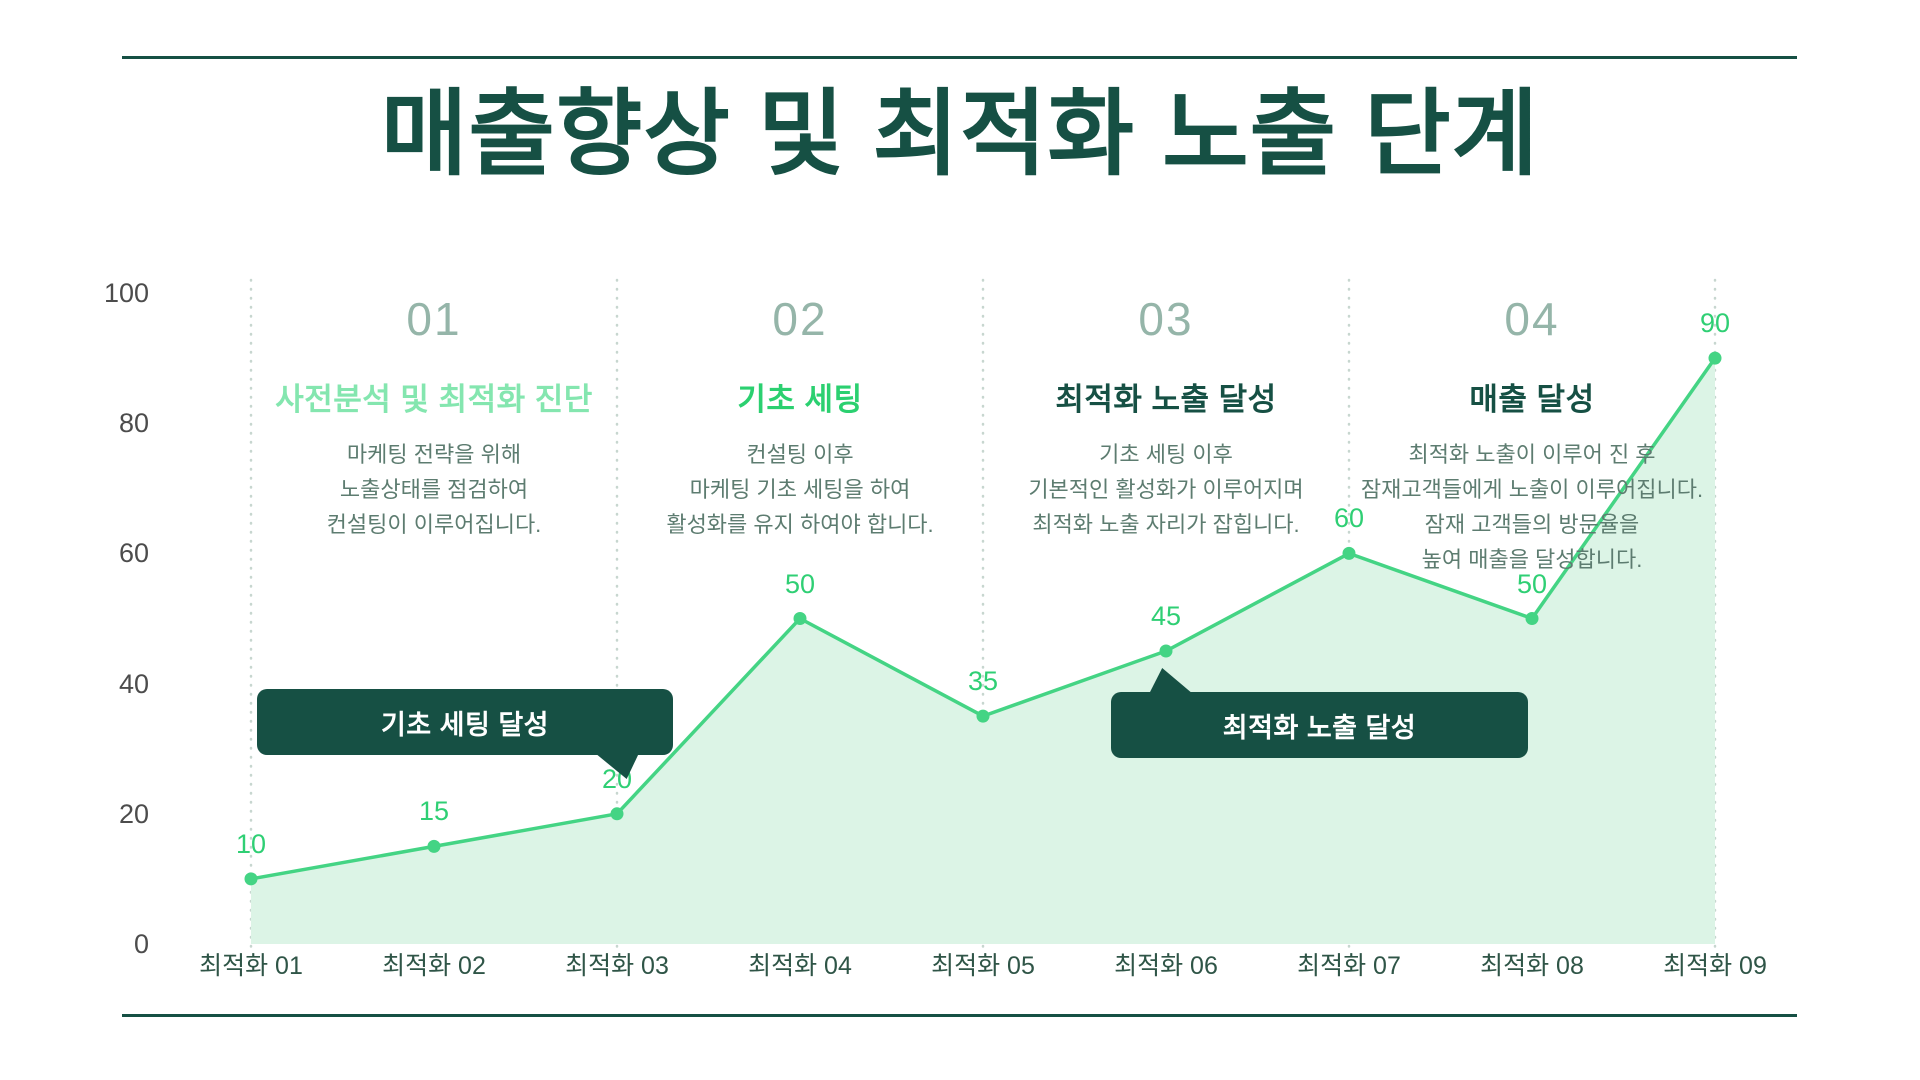  Describe the element at coordinates (1715, 966) in the screenshot. I see `x-axis-label-9: 최적화 09` at that location.